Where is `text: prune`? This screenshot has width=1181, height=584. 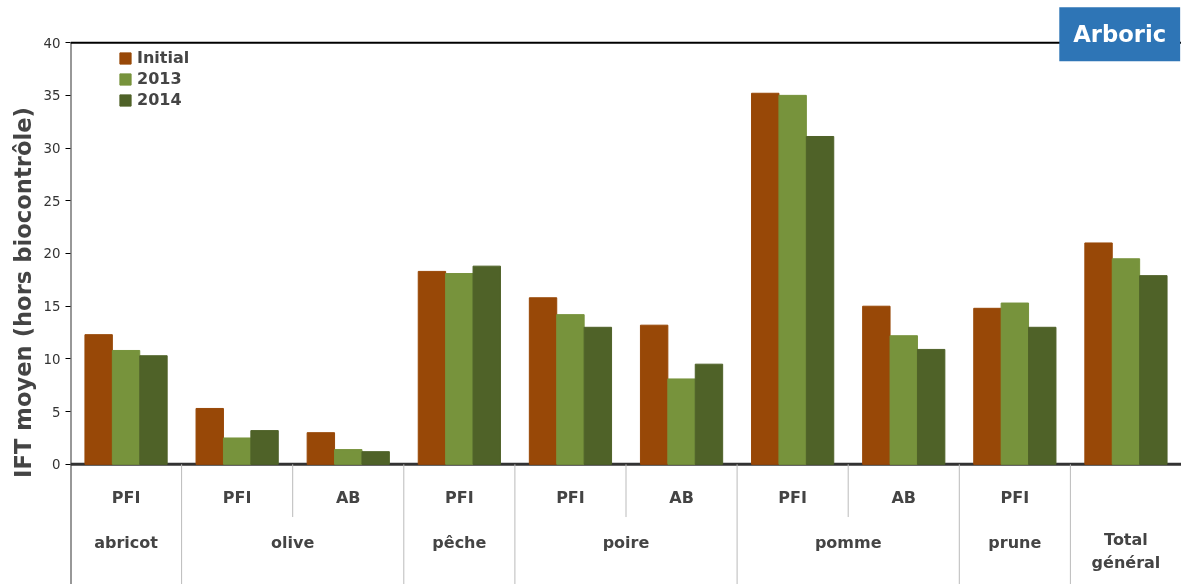
text: prune is located at coordinates (1015, 542).